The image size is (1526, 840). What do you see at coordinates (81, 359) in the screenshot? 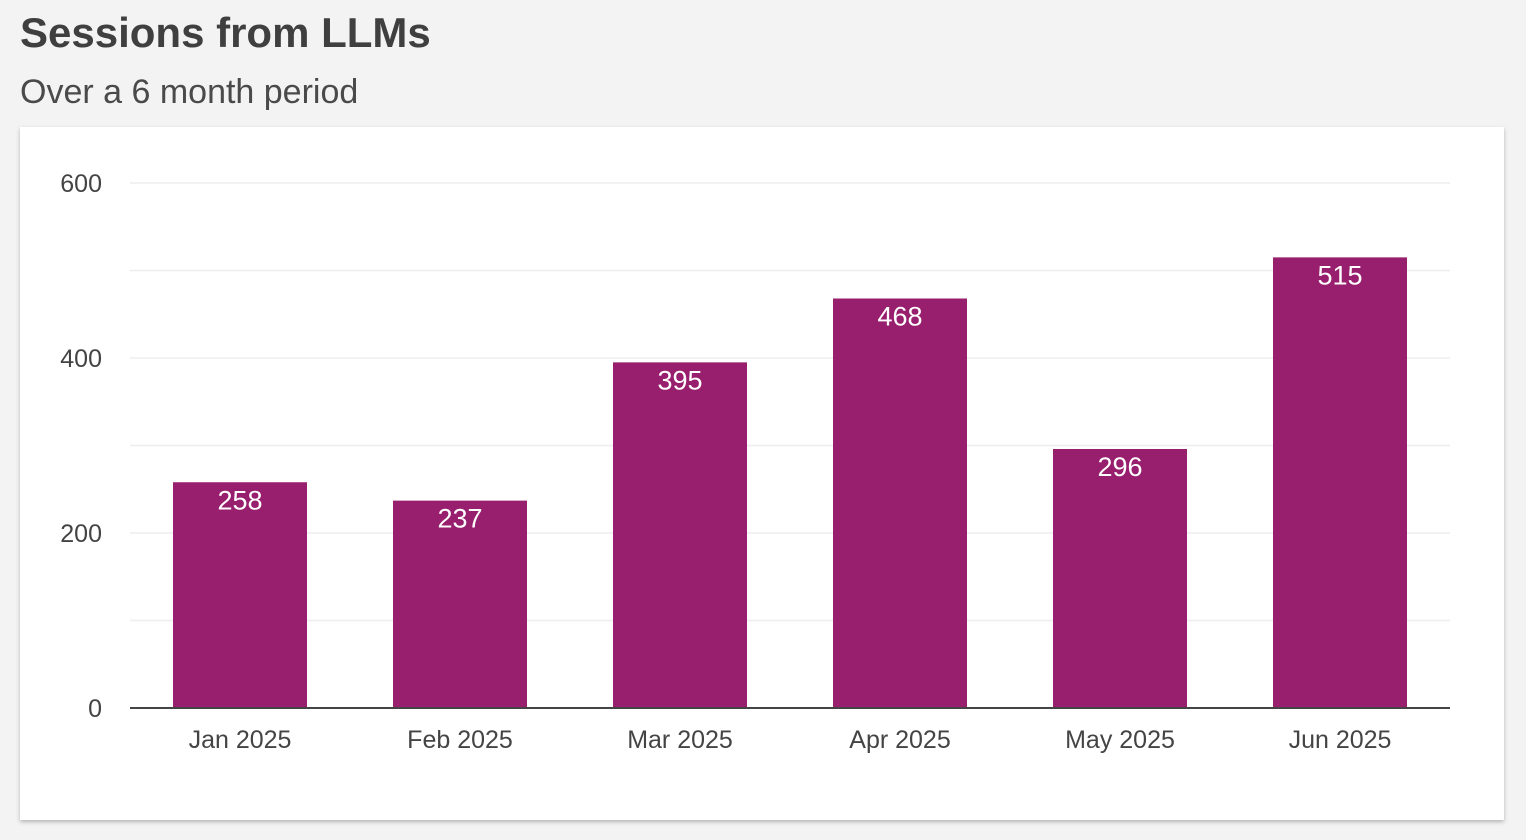
I see `y-tick-label: 400` at bounding box center [81, 359].